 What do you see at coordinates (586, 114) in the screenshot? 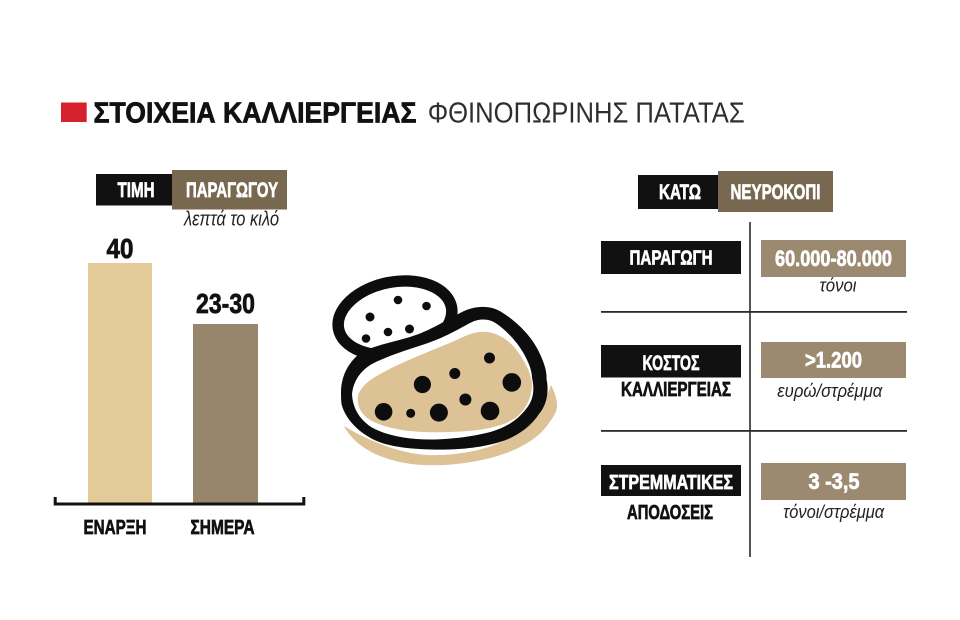
I see `svg-text: ΦΘΙΝΟΠΩΡΙΝΗΣ ΠΑΤΑΤΑΣ` at bounding box center [586, 114].